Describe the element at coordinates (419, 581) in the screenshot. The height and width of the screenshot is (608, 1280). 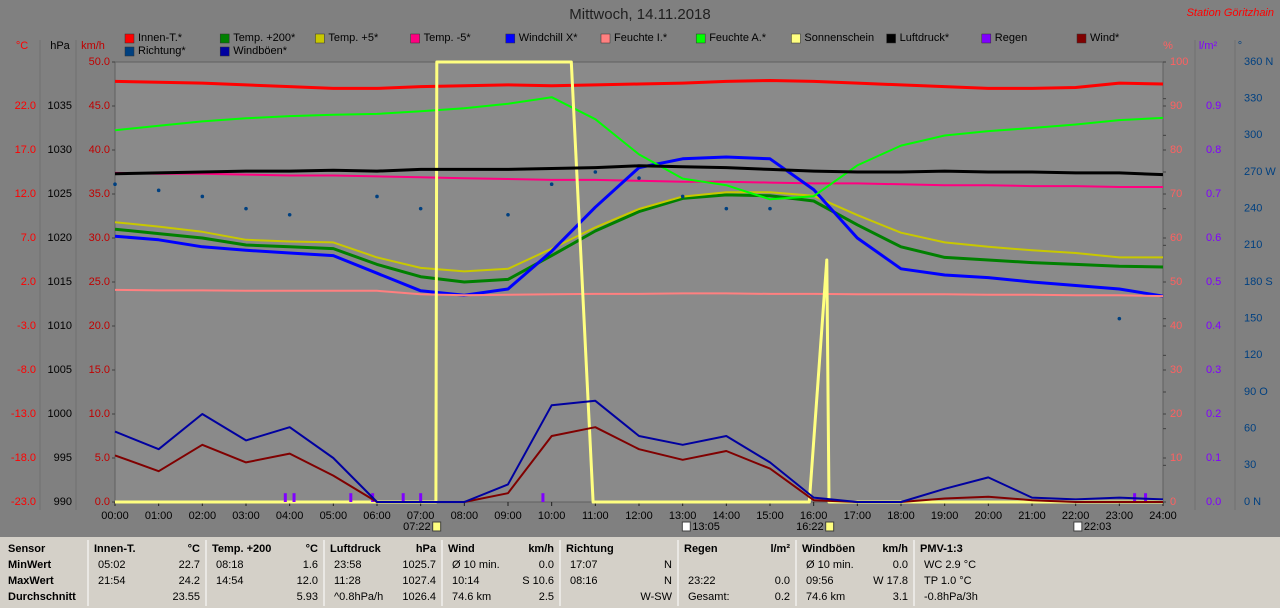
I see `cell-right: 1027.4` at that location.